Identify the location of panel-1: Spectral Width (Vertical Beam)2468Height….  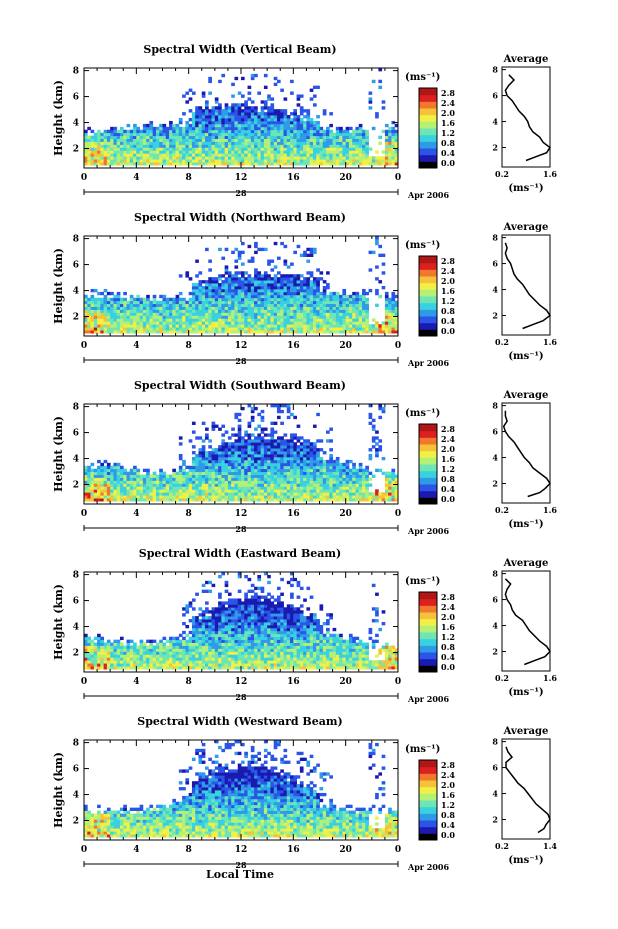
(304, 121).